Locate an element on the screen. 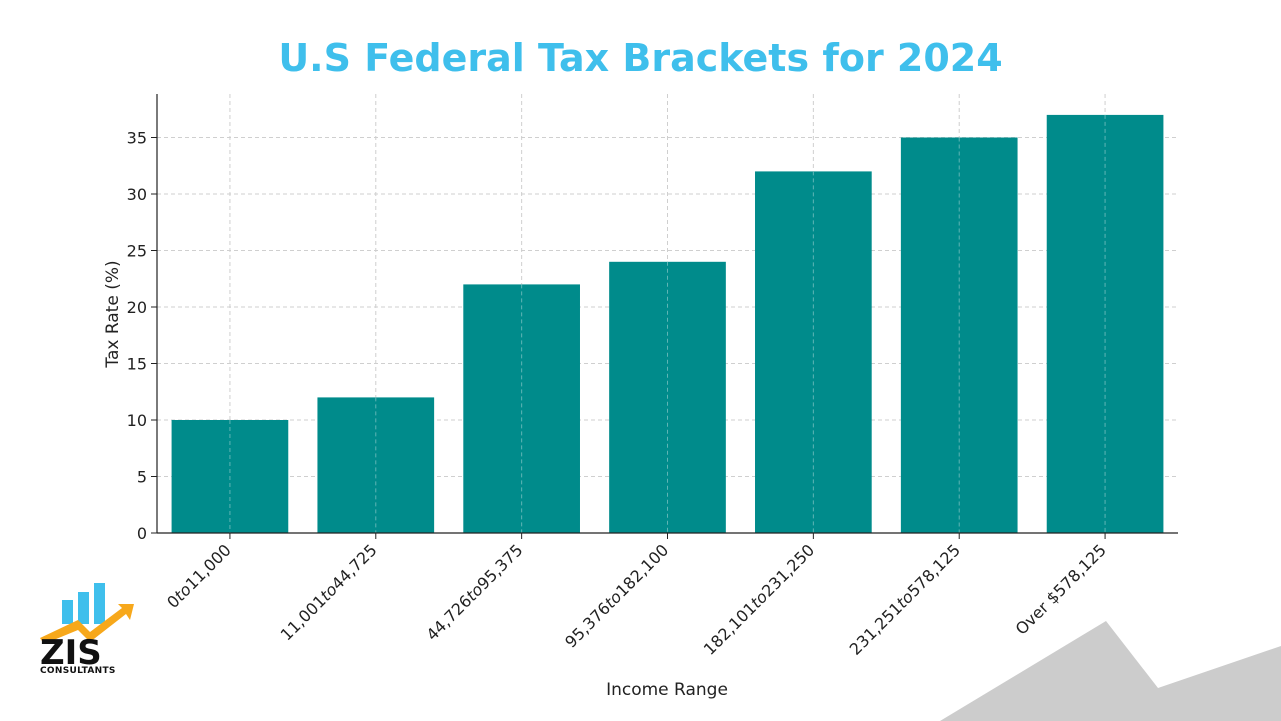  y-tick-label: 25 is located at coordinates (137, 251).